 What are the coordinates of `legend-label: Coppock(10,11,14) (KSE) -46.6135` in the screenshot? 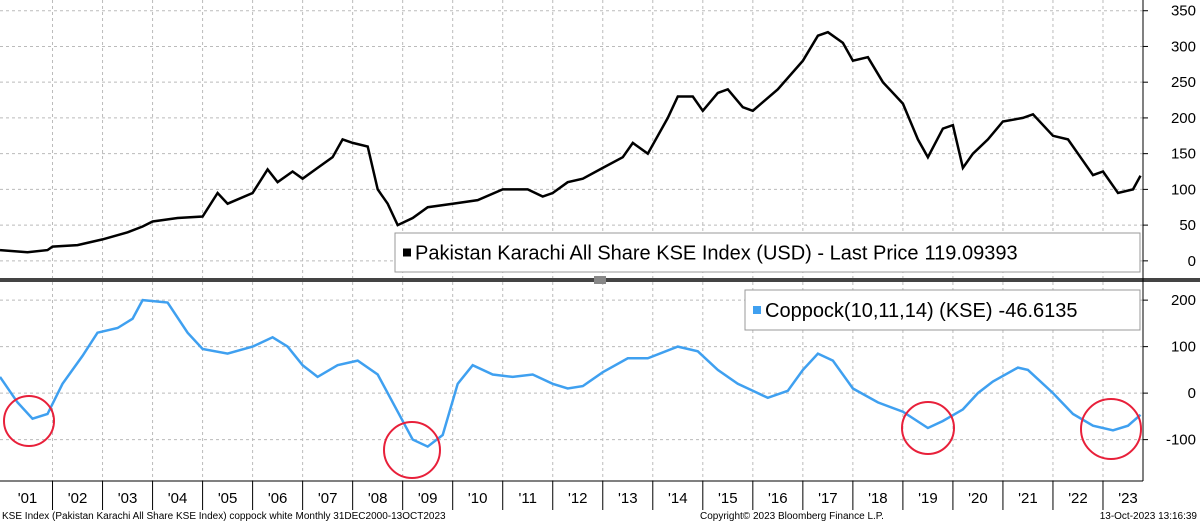 It's located at (921, 311).